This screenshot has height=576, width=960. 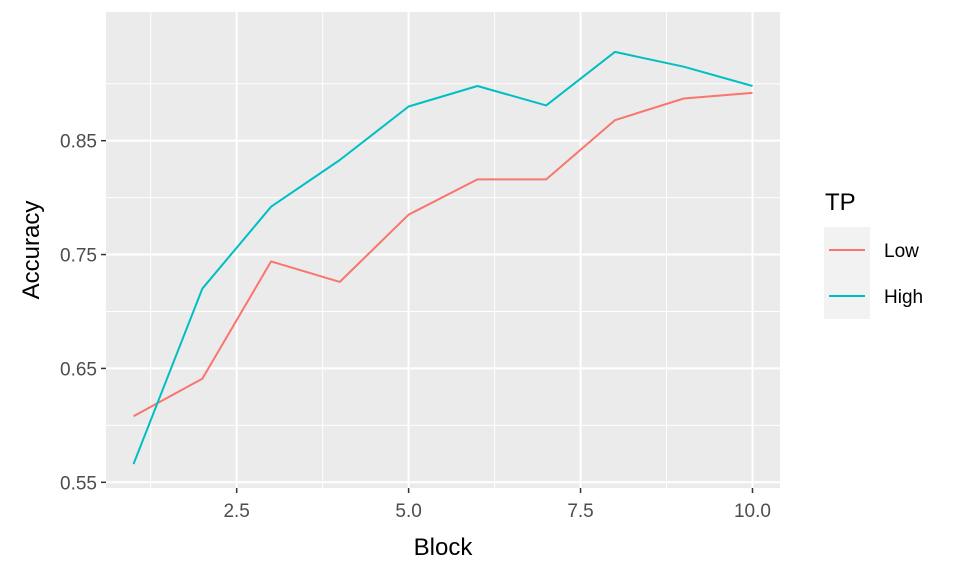 I want to click on y-tick-label: 0.75, so click(x=78, y=256).